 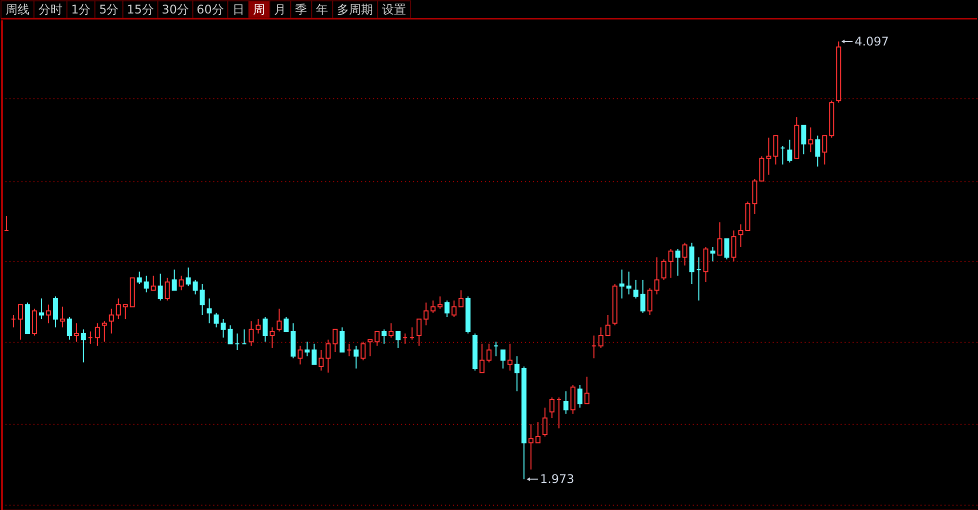 I want to click on text: 周, so click(x=259, y=9).